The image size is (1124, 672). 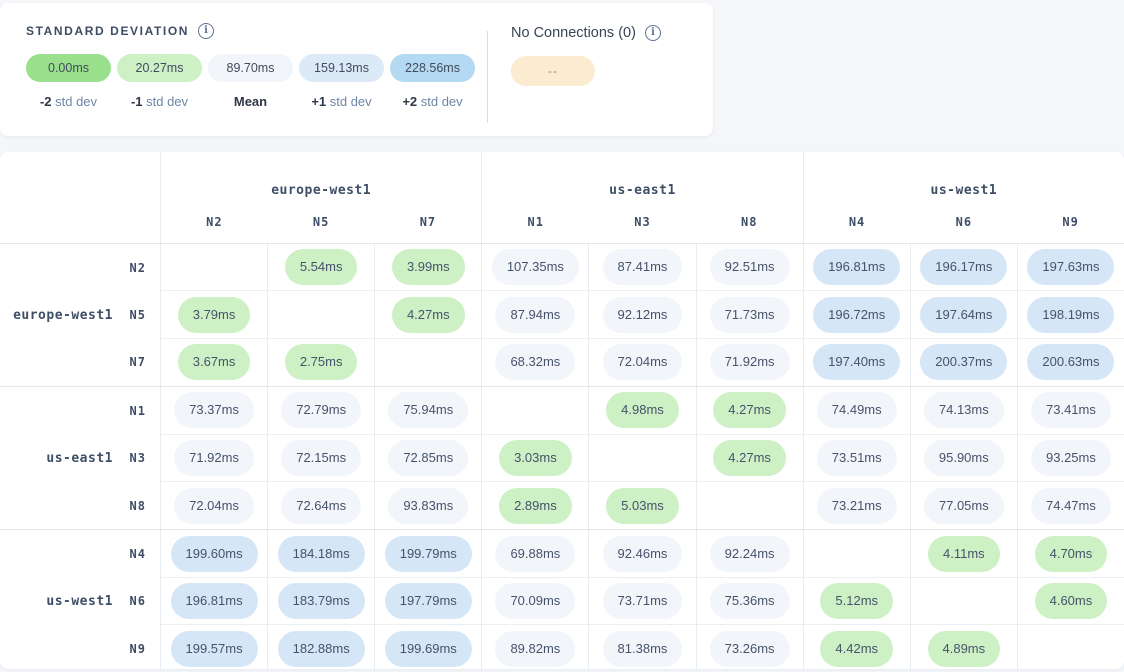 I want to click on latency-pill: 4.11ms, so click(x=963, y=553).